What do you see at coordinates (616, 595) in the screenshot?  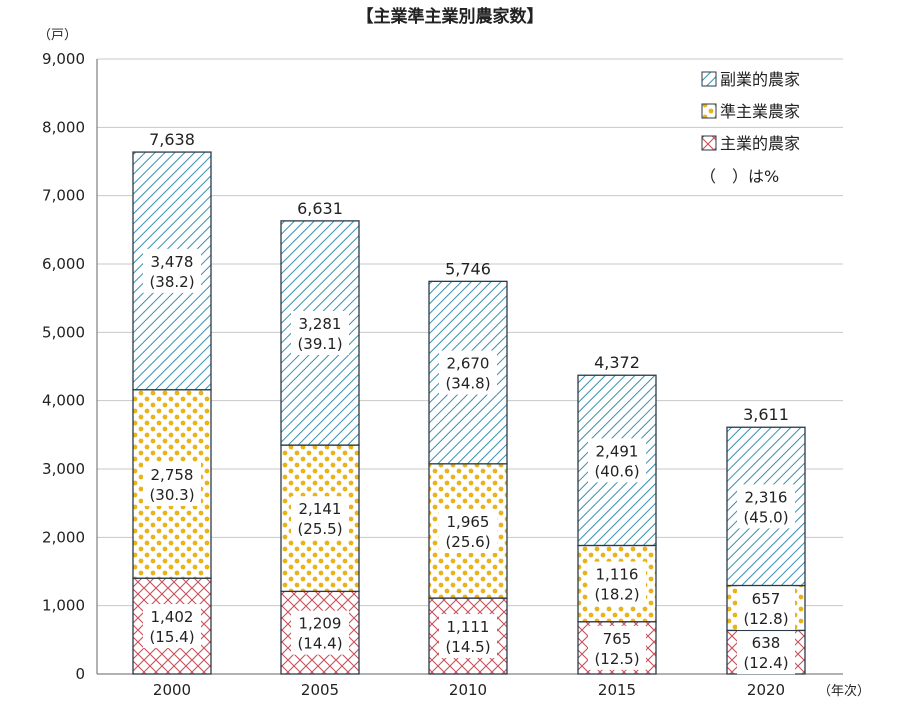 I see `segment-percent-label: (18.2)` at bounding box center [616, 595].